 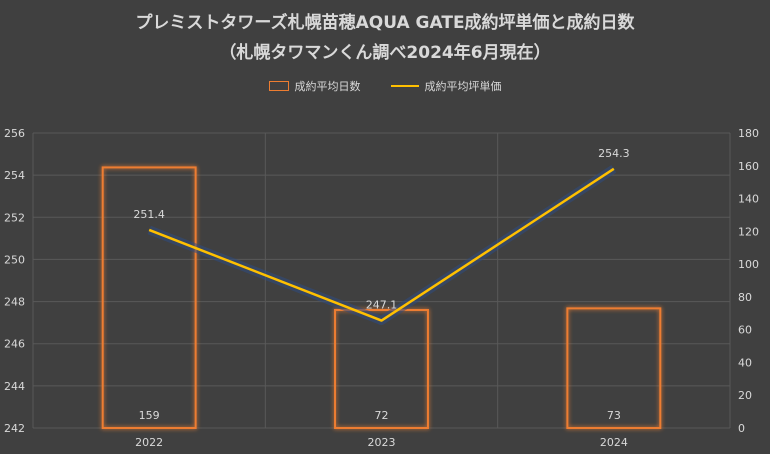 I want to click on left-tick-label: 244, so click(x=14, y=386).